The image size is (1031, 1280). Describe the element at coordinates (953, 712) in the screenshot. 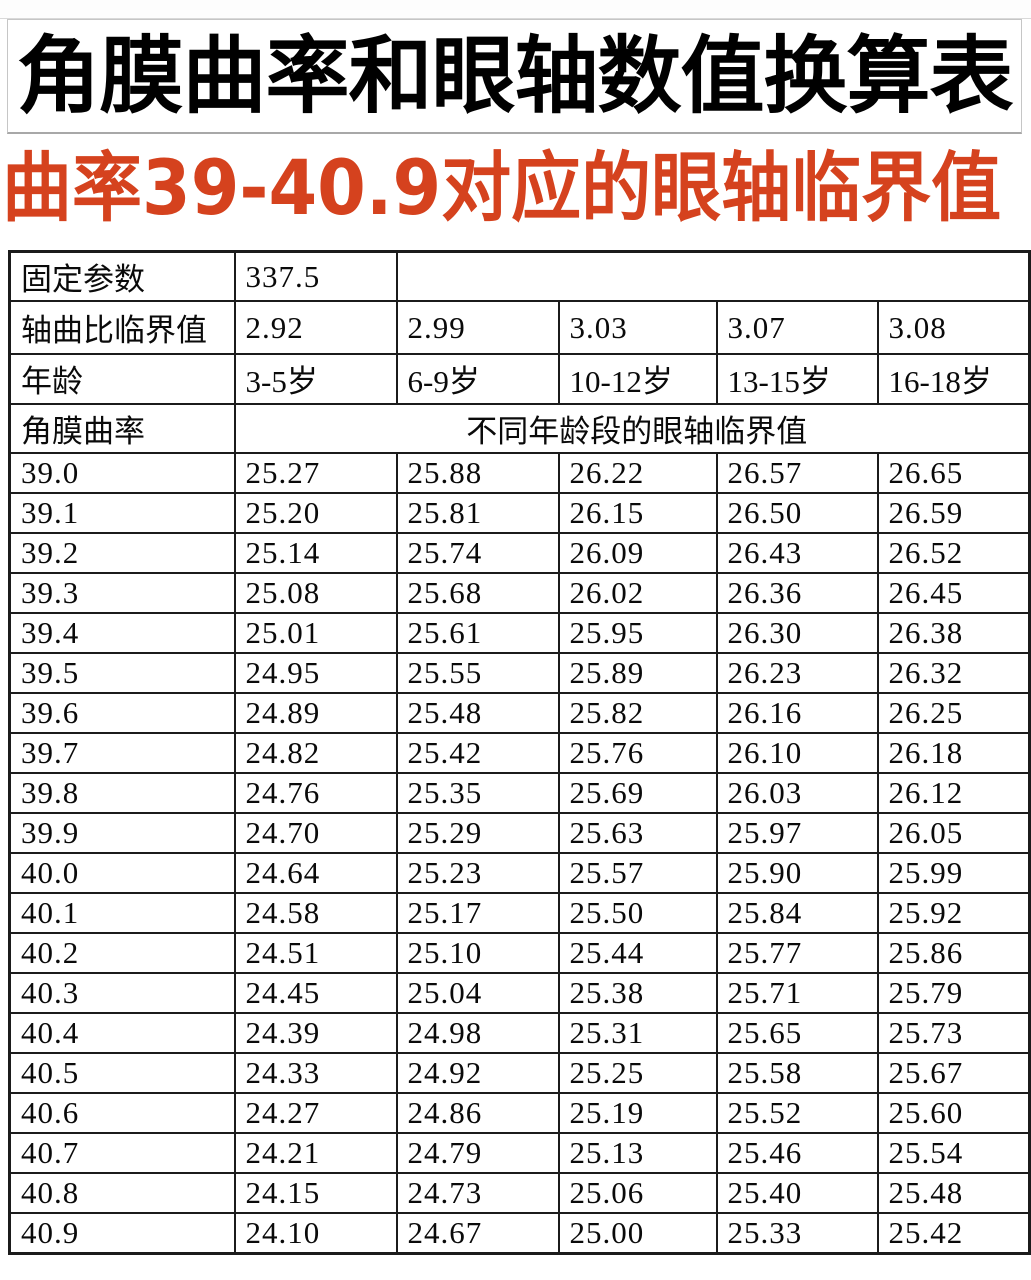

I see `axis-value-cell: 26.25` at that location.